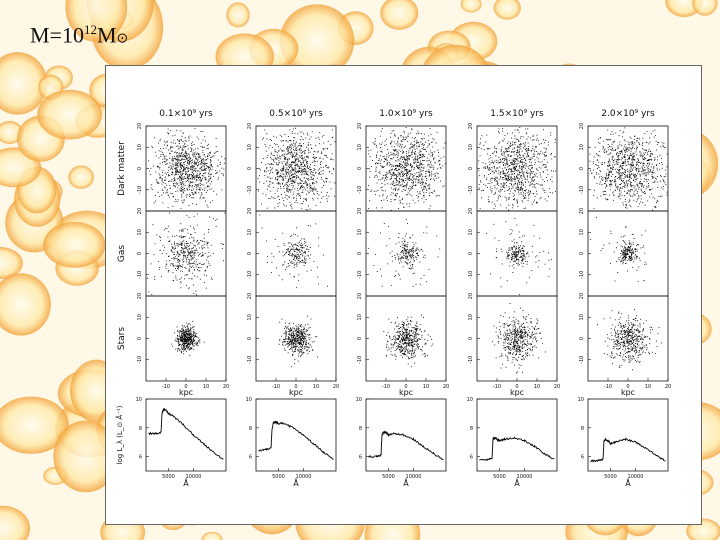  I want to click on y-tick-label: 10, so click(250, 147).